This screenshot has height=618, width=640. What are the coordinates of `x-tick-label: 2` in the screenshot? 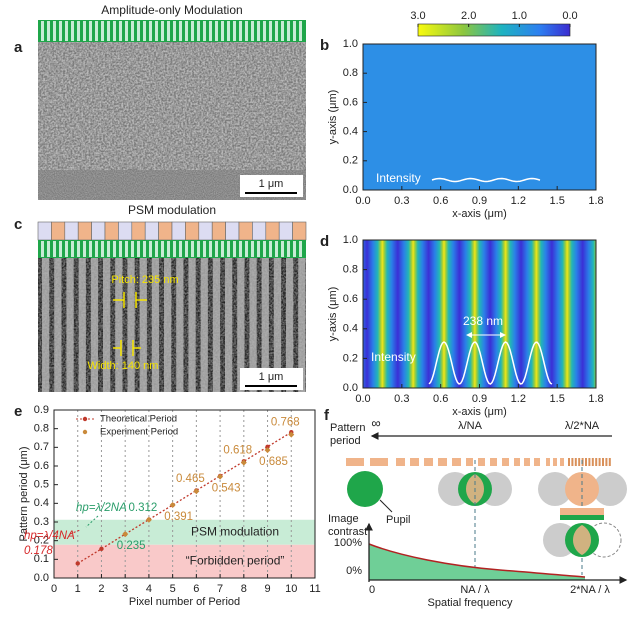 It's located at (101, 589).